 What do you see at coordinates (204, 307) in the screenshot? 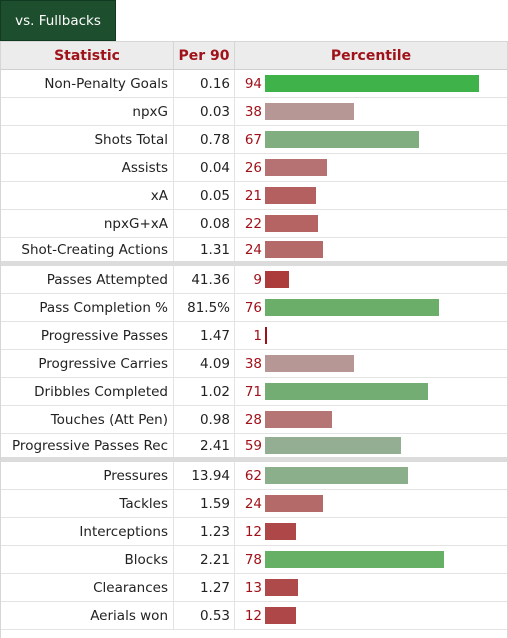
I see `per90-value: 81.5%` at bounding box center [204, 307].